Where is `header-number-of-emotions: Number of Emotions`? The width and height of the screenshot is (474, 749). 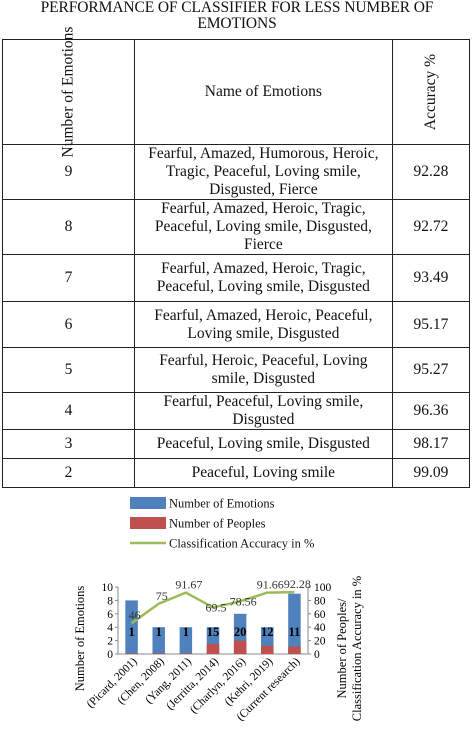 header-number-of-emotions: Number of Emotions is located at coordinates (68, 92).